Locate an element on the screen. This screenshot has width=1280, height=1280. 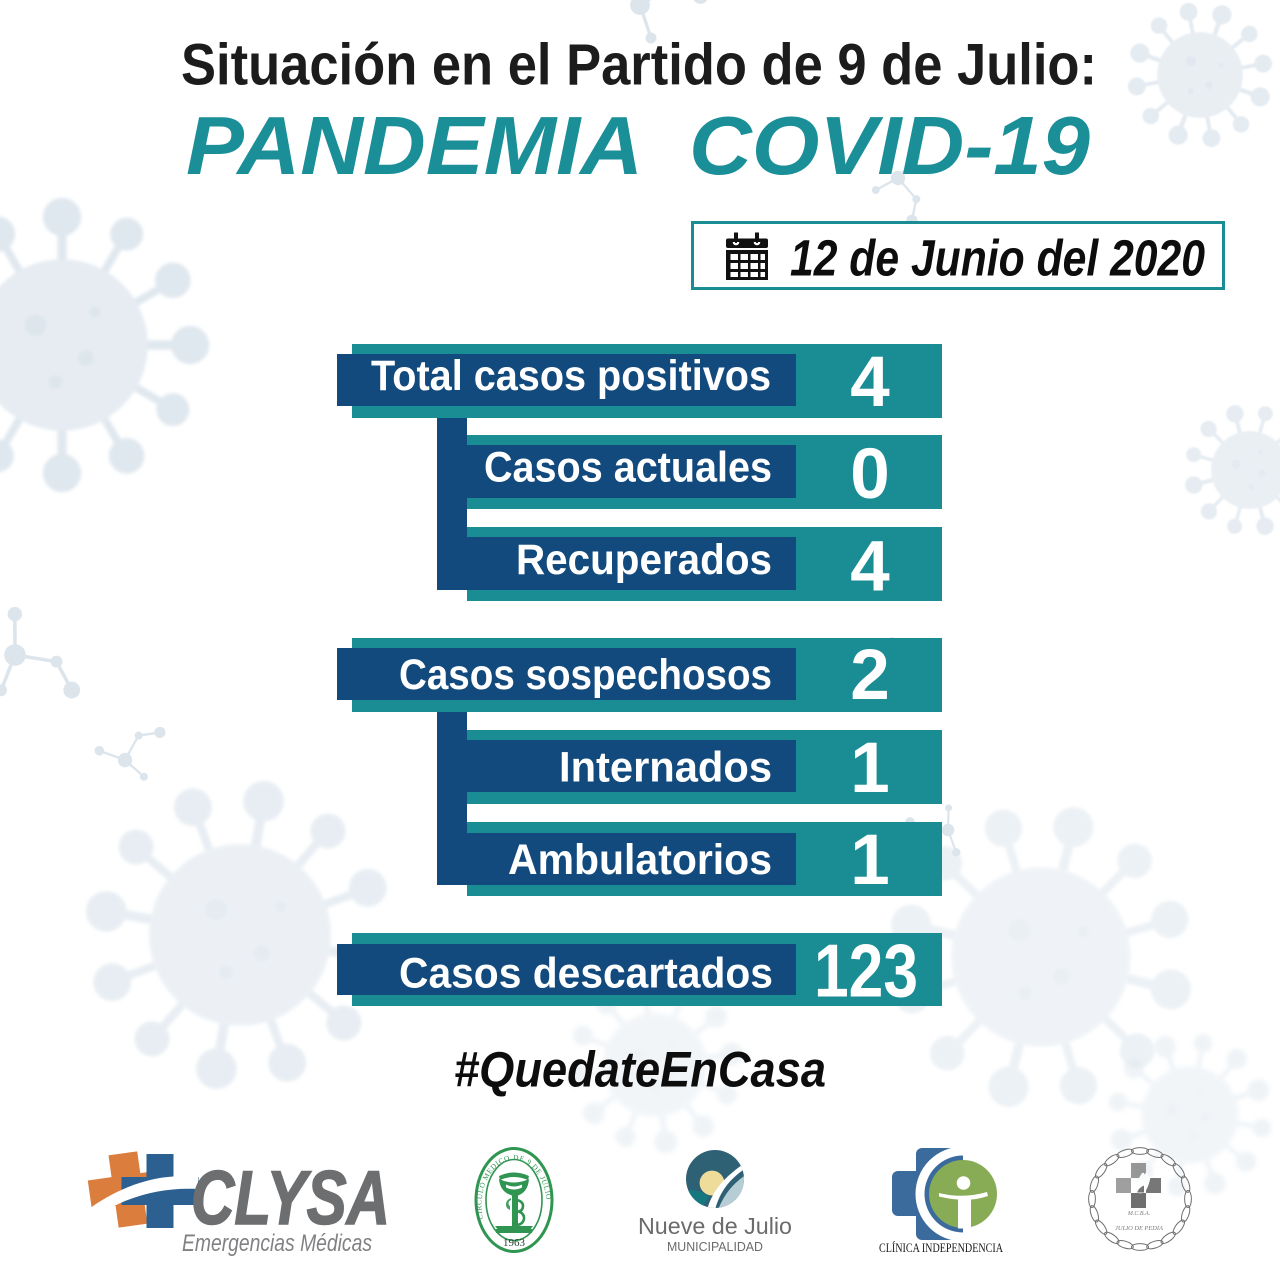
svg-text: Internados is located at coordinates (665, 768).